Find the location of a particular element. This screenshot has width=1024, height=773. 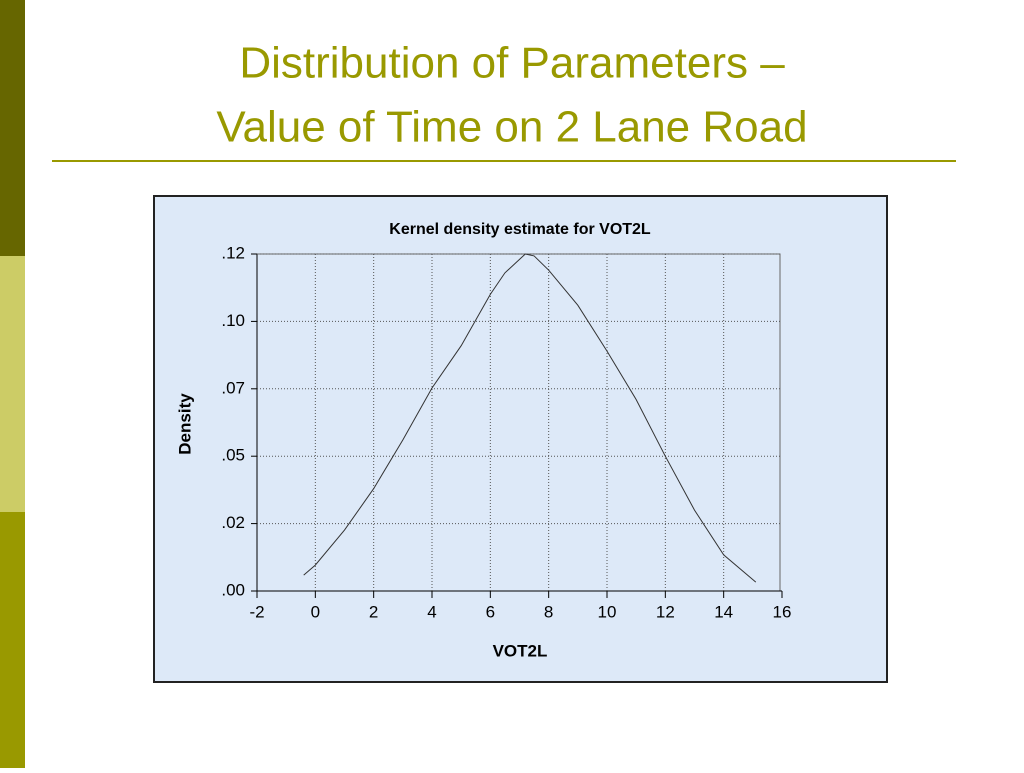

x-tick-label: 8 is located at coordinates (548, 611).